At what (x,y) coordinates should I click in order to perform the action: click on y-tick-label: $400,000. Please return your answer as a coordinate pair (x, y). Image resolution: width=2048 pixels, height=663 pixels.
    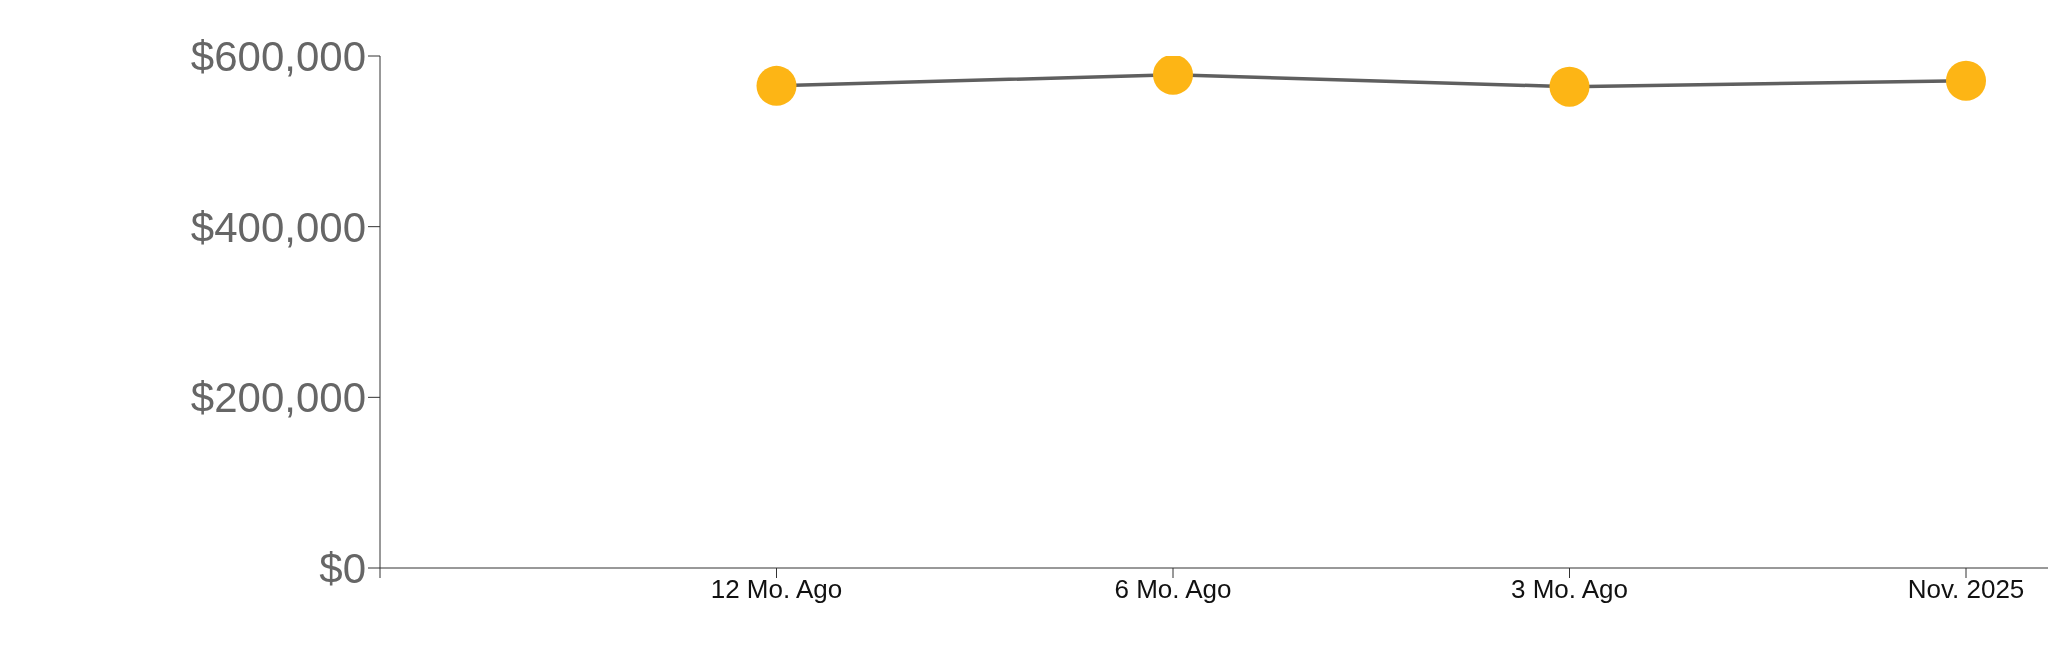
    Looking at the image, I should click on (278, 227).